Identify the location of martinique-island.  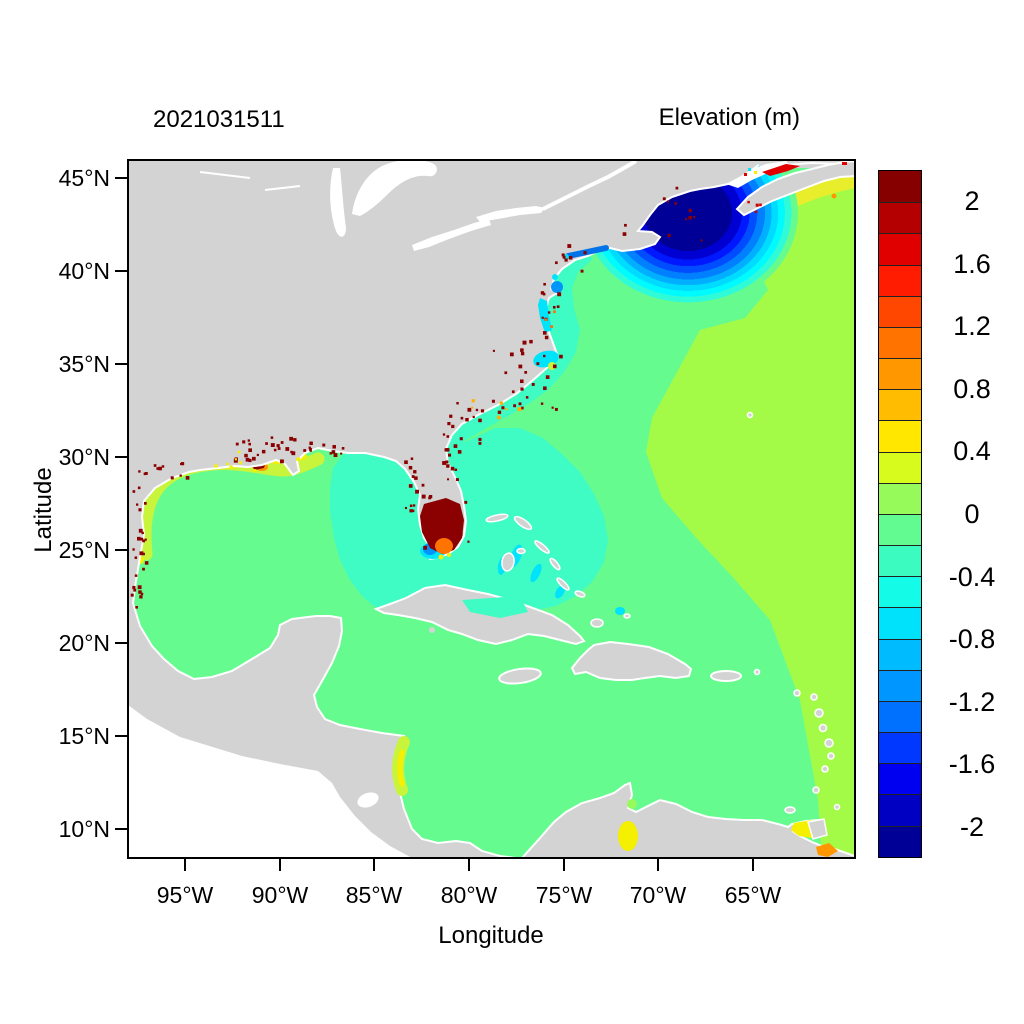
(829, 743).